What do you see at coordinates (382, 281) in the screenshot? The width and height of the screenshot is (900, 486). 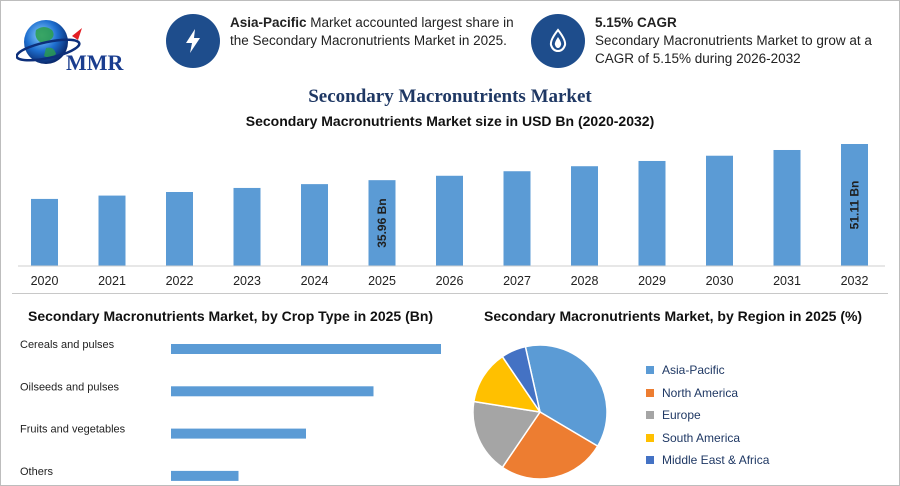 I see `x-tick-label: 2025` at bounding box center [382, 281].